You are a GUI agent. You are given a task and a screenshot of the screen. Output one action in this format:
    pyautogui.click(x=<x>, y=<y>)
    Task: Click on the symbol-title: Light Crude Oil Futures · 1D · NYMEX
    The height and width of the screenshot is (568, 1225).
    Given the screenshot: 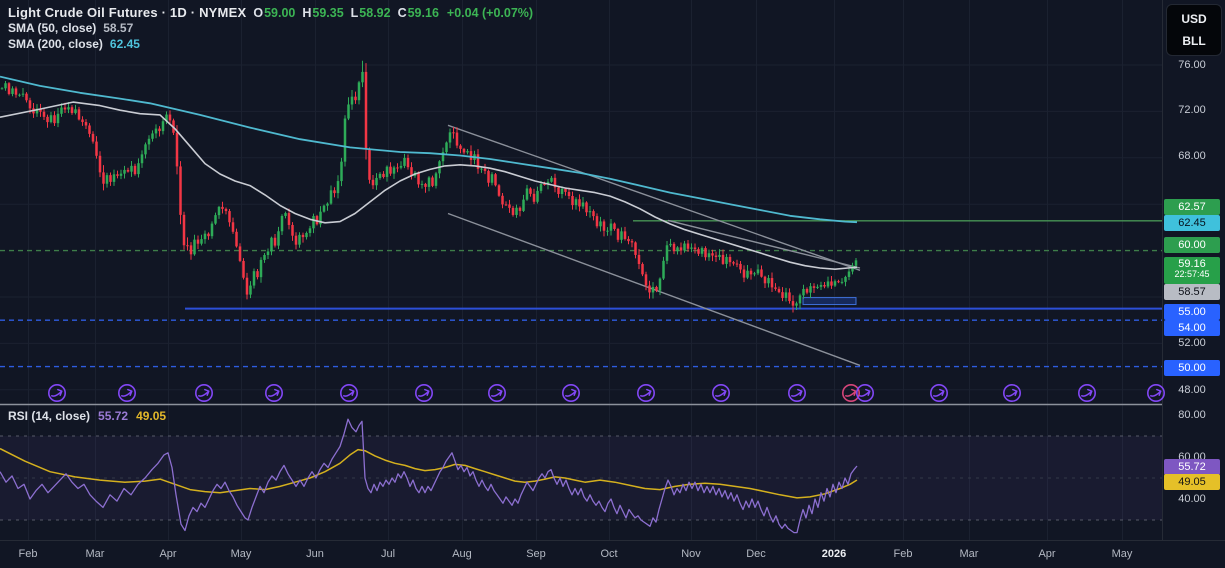 What is the action you would take?
    pyautogui.click(x=127, y=12)
    